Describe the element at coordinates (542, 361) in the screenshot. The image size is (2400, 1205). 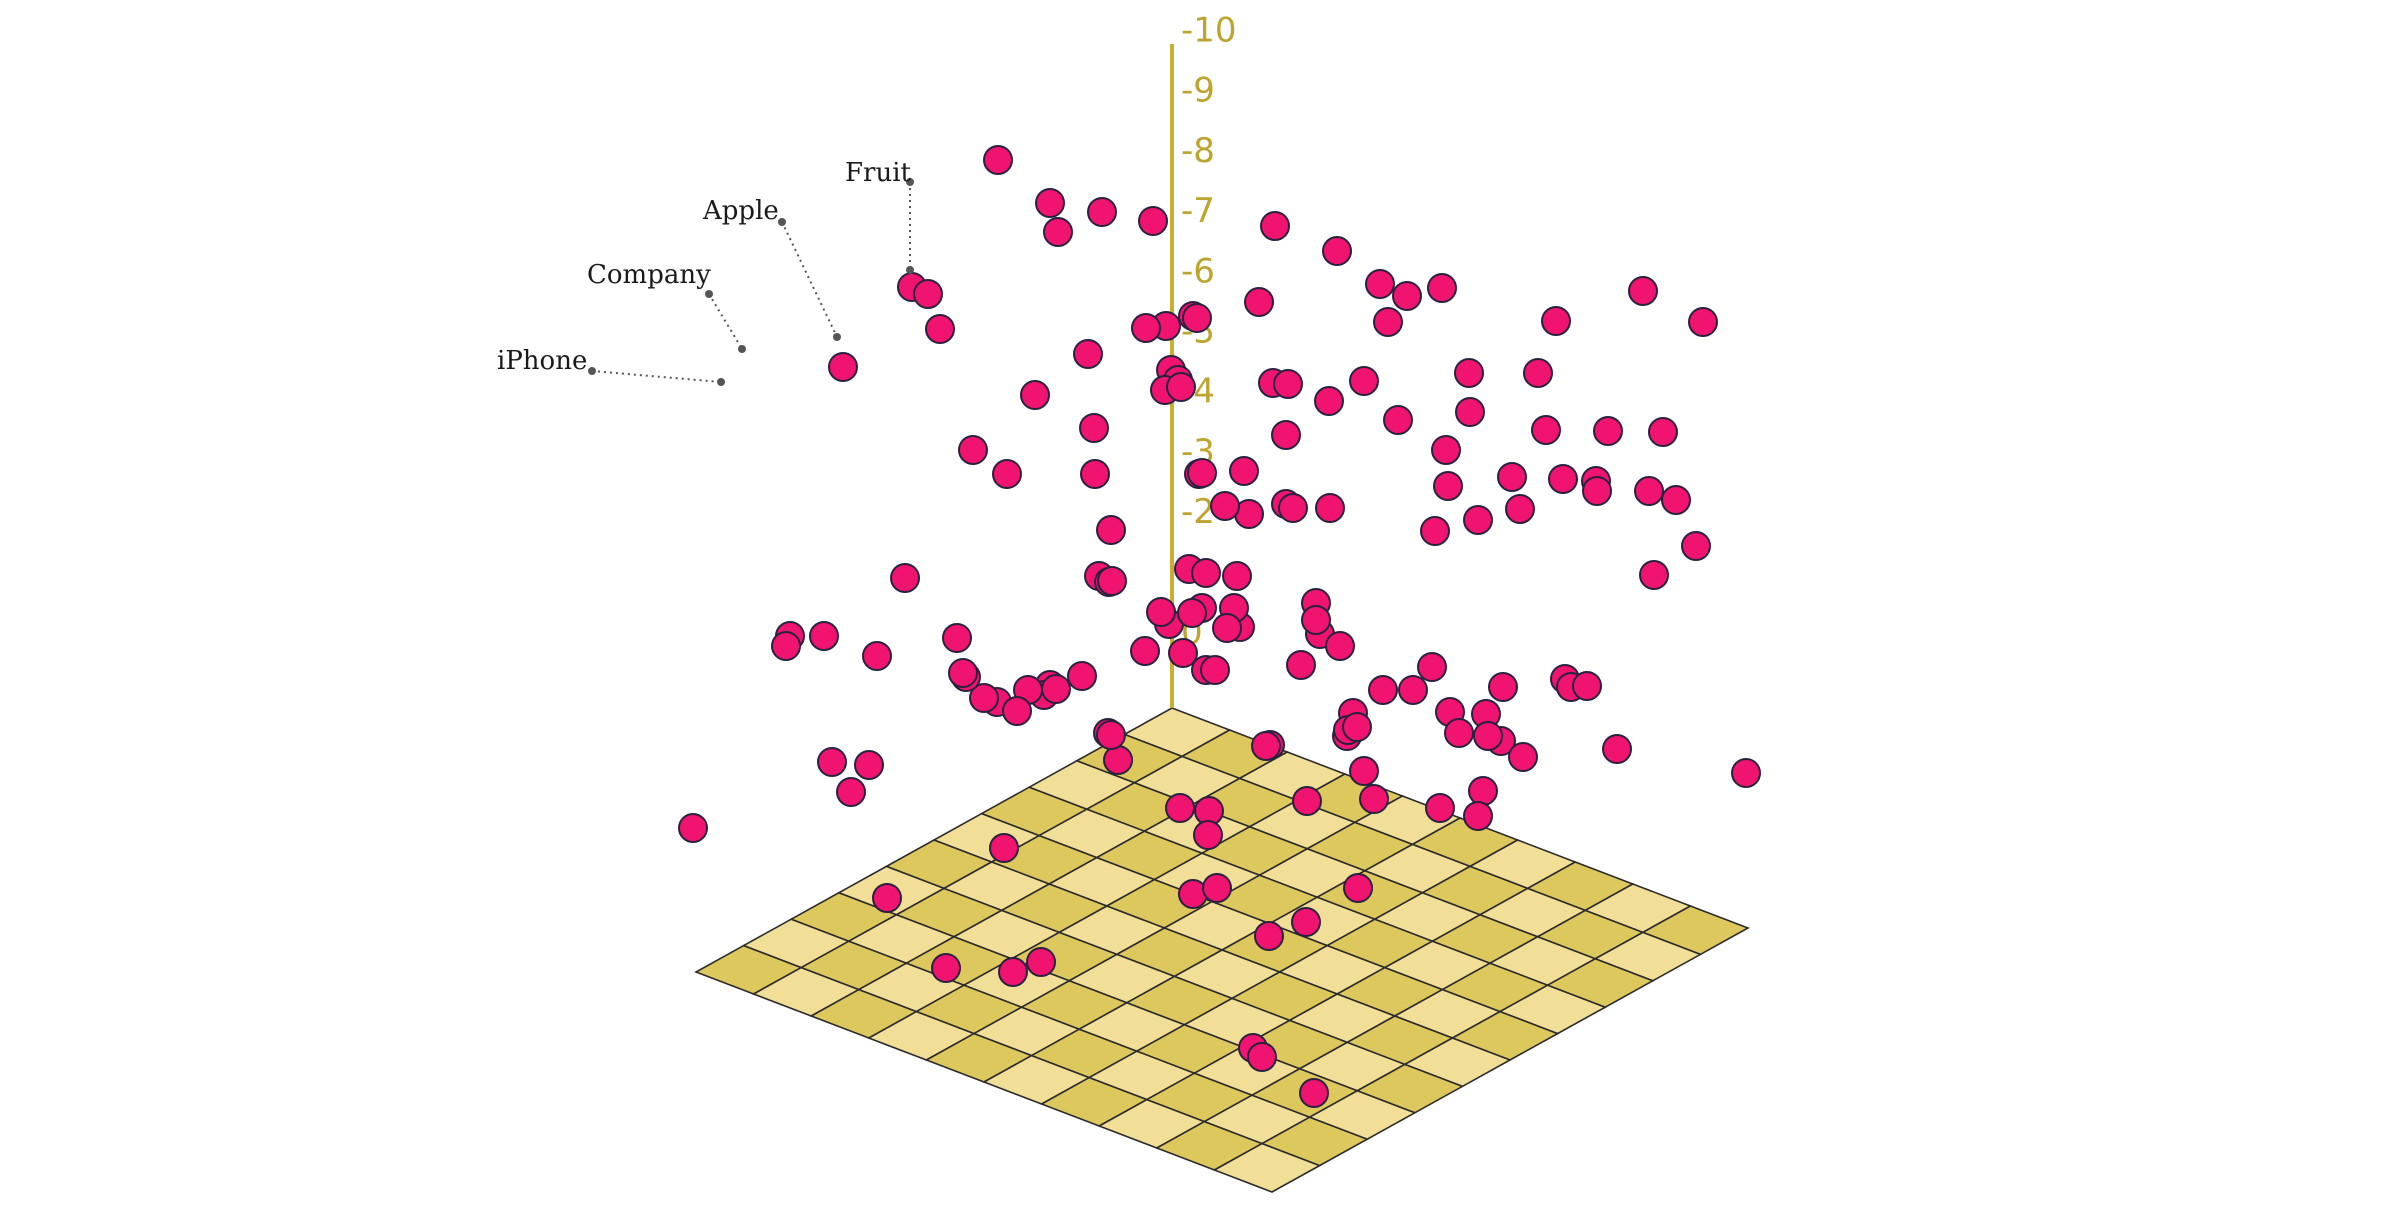
I see `point-label: iPhone` at that location.